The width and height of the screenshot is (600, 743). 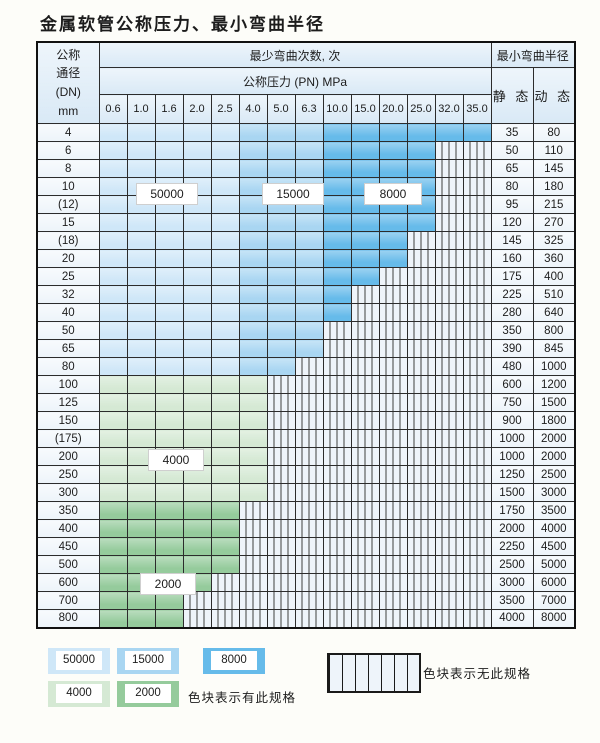 What do you see at coordinates (68, 384) in the screenshot?
I see `dn-cell: 100` at bounding box center [68, 384].